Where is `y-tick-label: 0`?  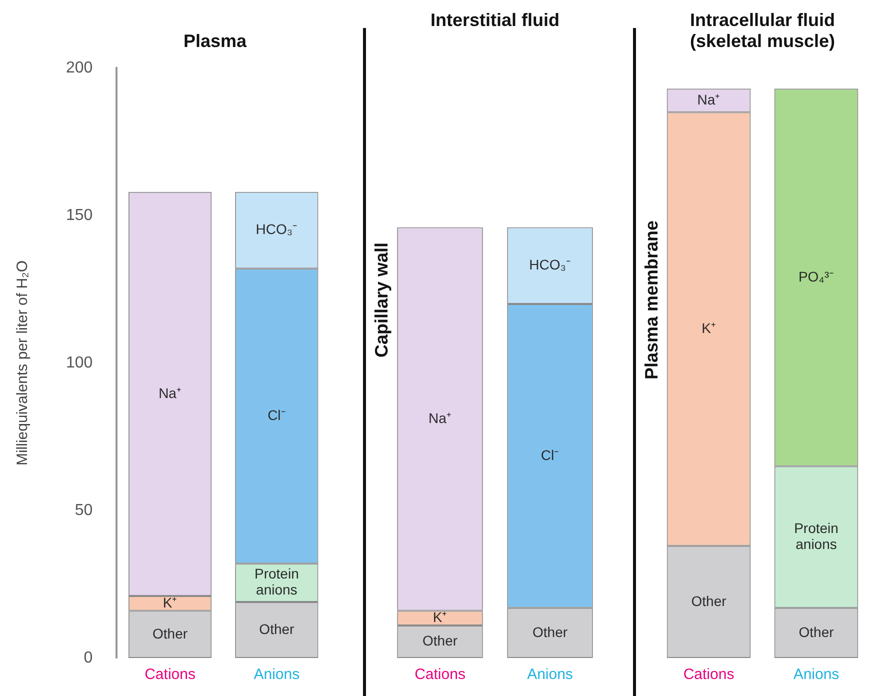
y-tick-label: 0 is located at coordinates (88, 657).